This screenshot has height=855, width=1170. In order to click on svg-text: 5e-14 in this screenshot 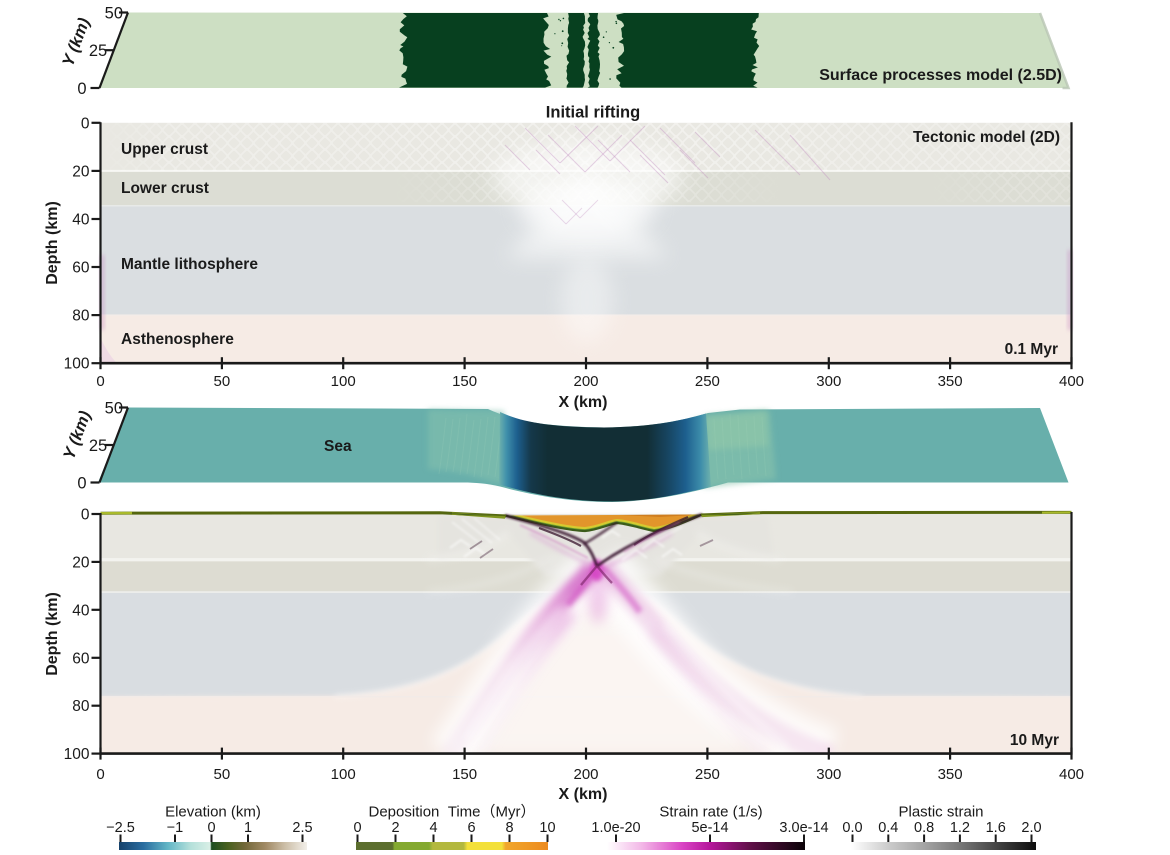, I will do `click(709, 828)`.